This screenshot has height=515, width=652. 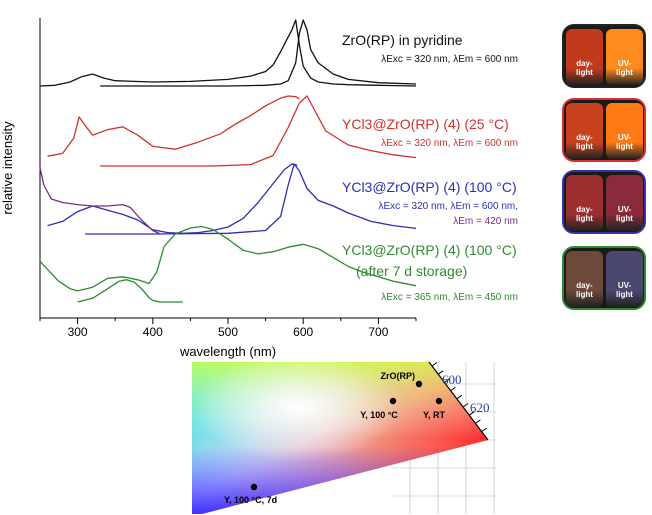 I want to click on series-subtitle: λExc = 320 nm, λEm = 600 nm,, so click(x=448, y=206).